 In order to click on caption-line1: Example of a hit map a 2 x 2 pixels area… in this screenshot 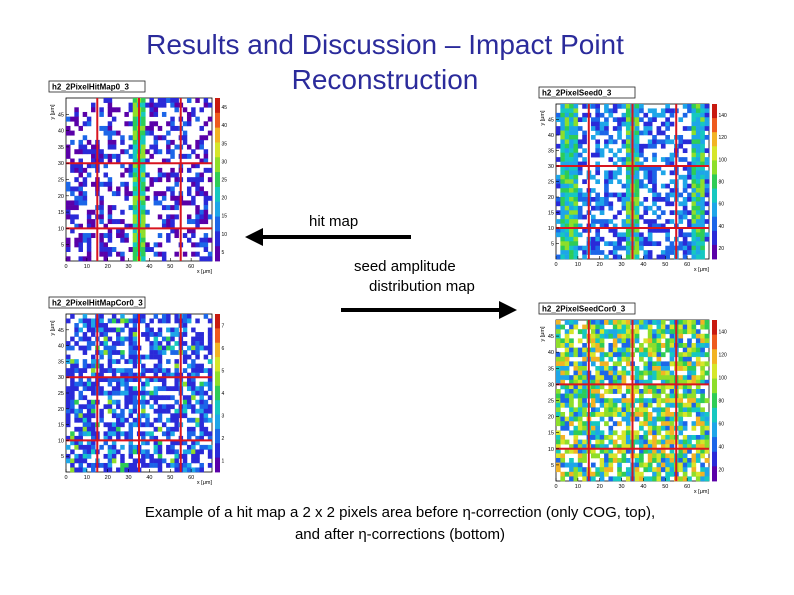, I will do `click(400, 512)`.